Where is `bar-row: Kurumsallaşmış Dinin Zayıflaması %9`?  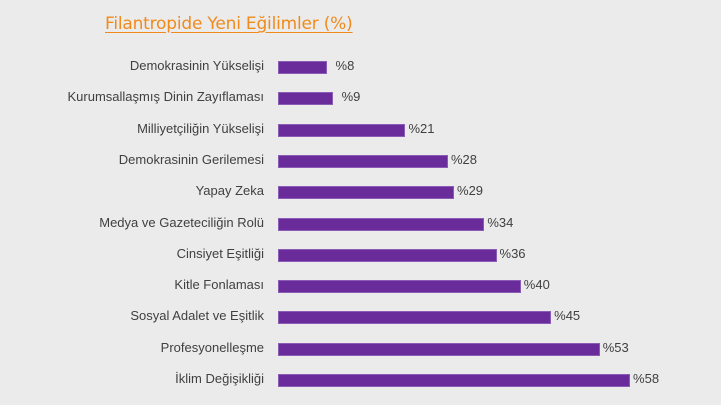 bar-row: Kurumsallaşmış Dinin Zayıflaması %9 is located at coordinates (360, 97).